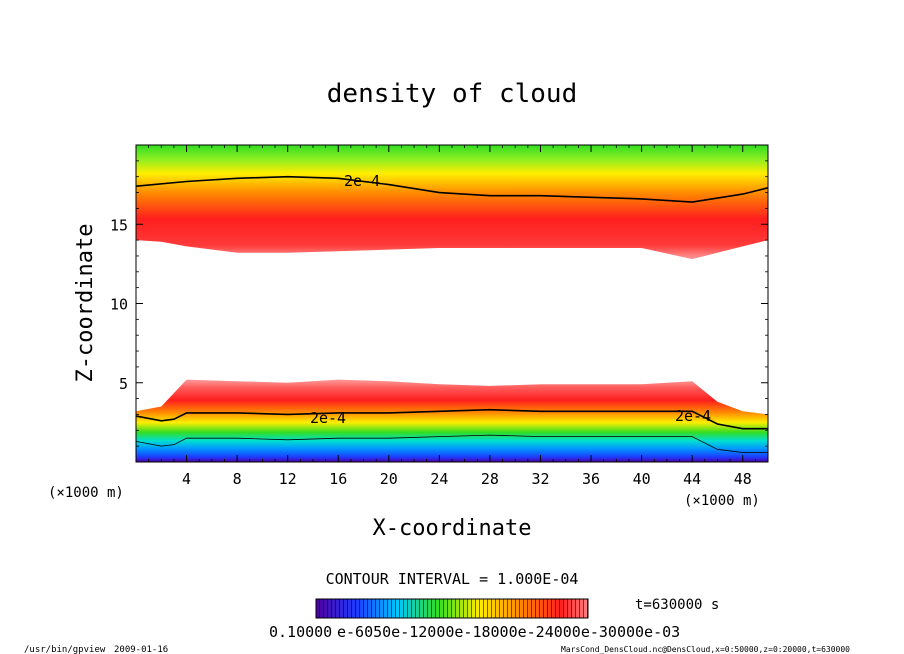 This screenshot has height=654, width=904. What do you see at coordinates (85, 303) in the screenshot?
I see `y-axis-label: Z-coordinate` at bounding box center [85, 303].